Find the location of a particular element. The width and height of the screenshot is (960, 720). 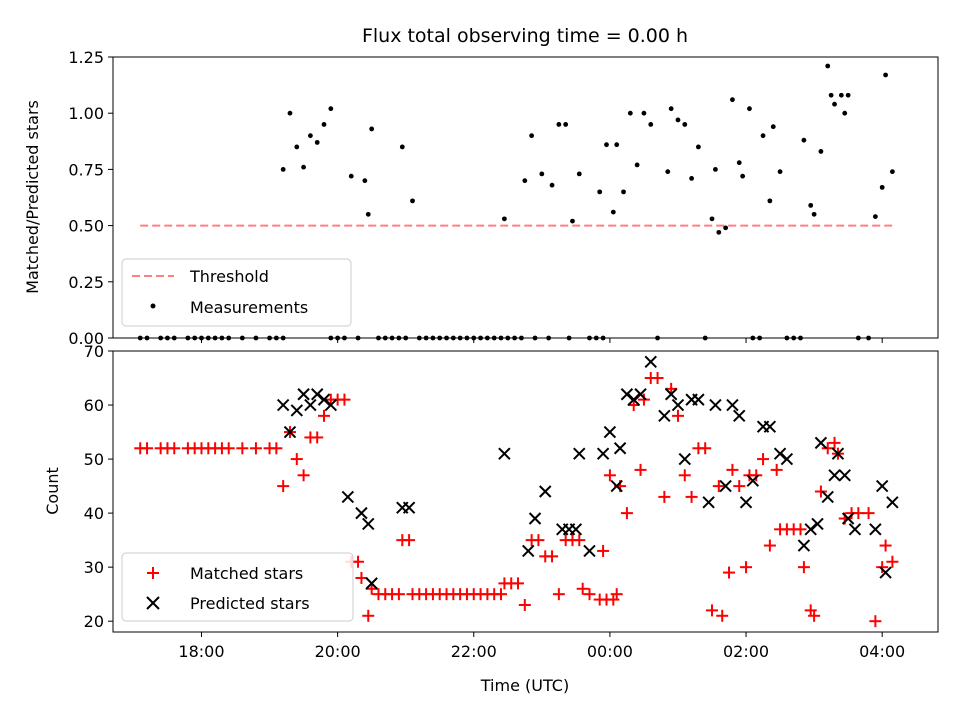

legend-measurements-label: Measurements is located at coordinates (249, 307).